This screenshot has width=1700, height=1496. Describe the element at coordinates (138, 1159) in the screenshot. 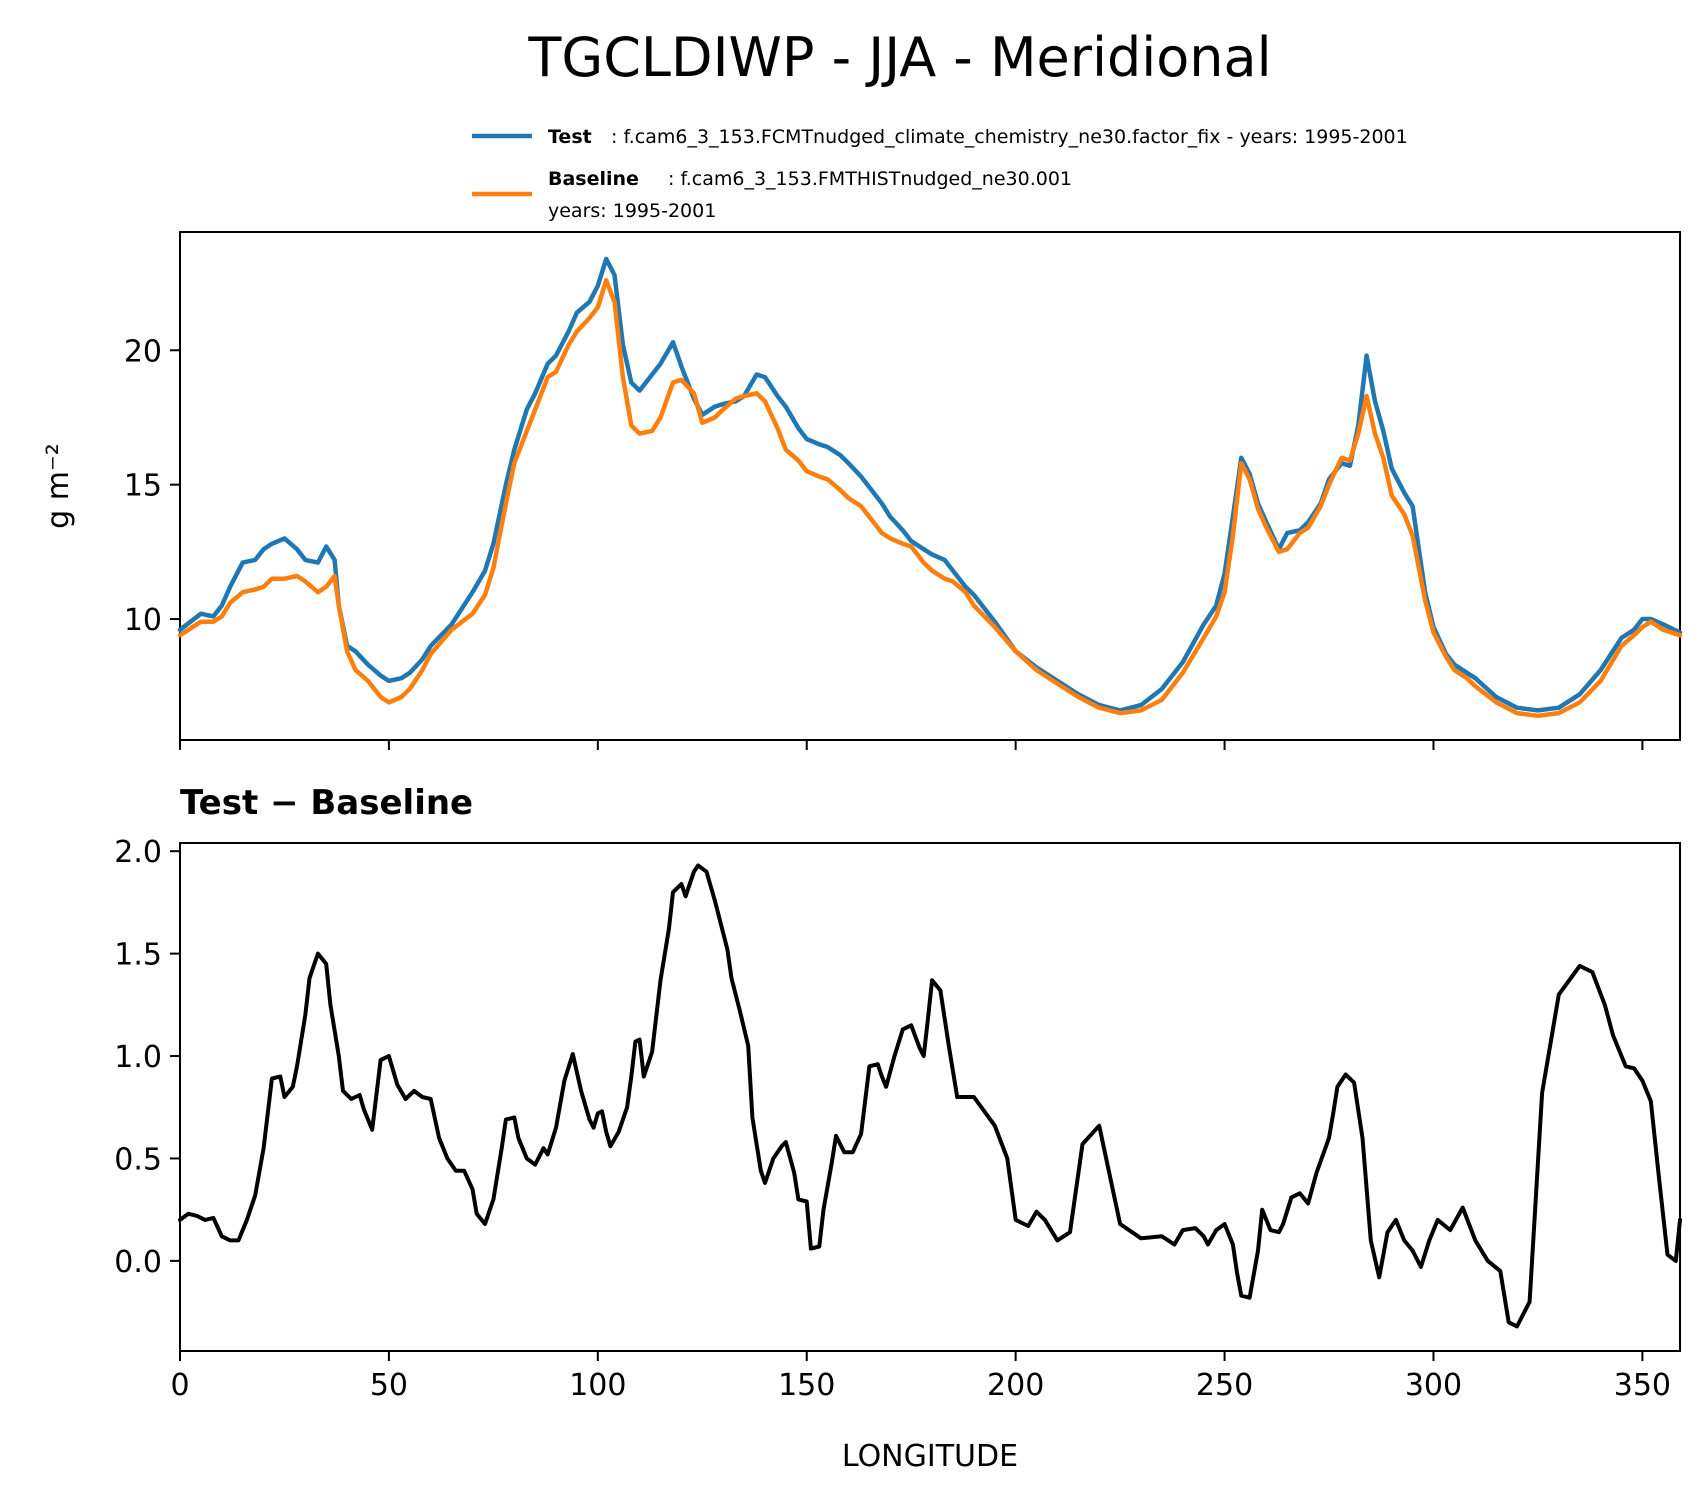

I see `bottom-y-tick-label: 0.5` at that location.